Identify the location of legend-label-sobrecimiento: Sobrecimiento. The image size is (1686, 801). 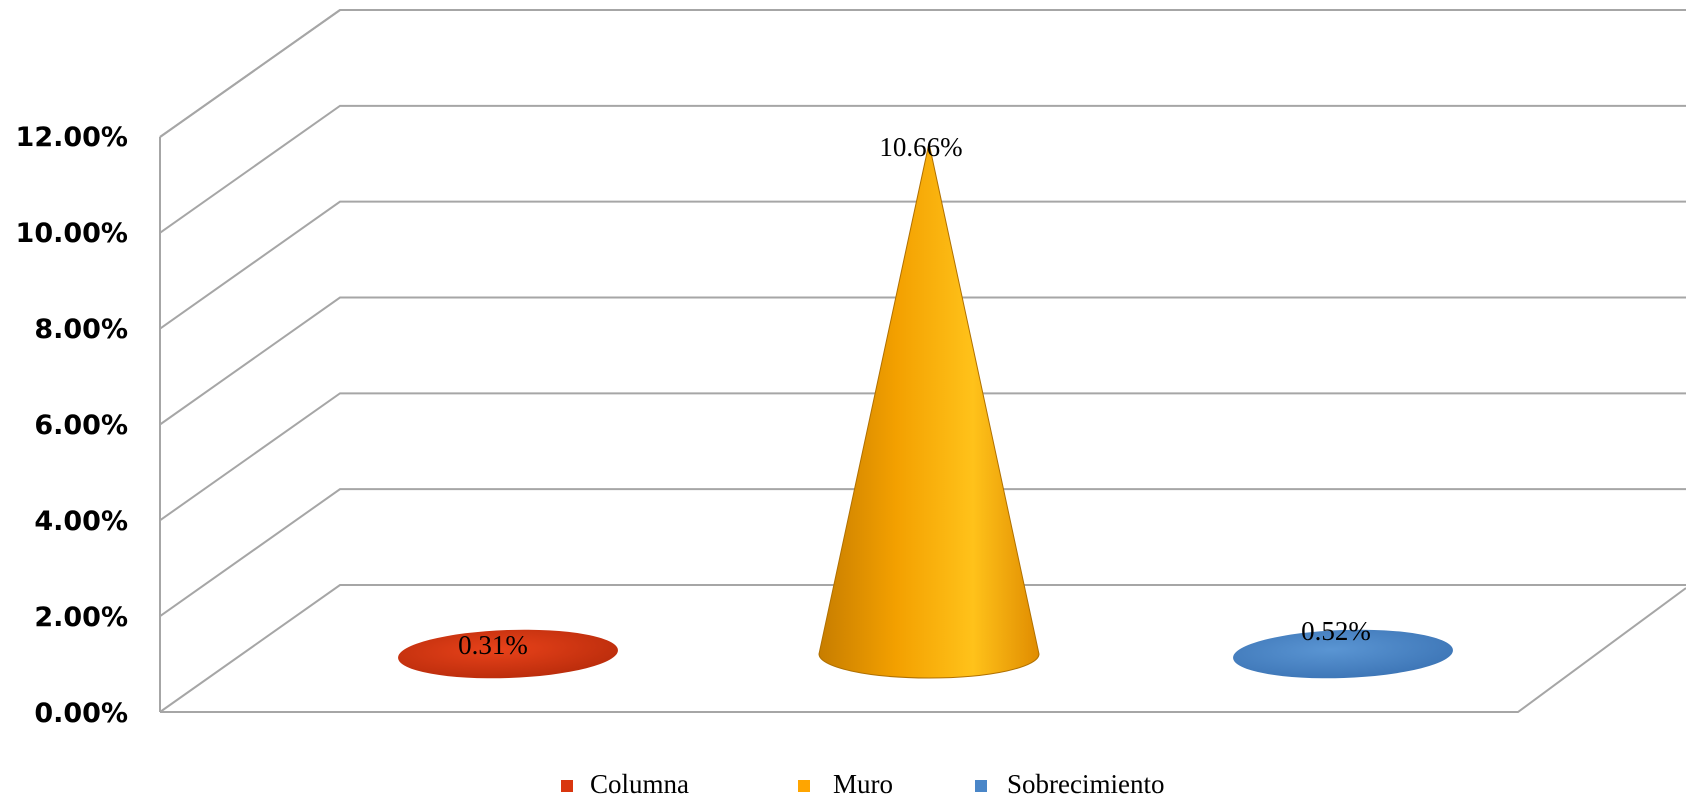
(1085, 784).